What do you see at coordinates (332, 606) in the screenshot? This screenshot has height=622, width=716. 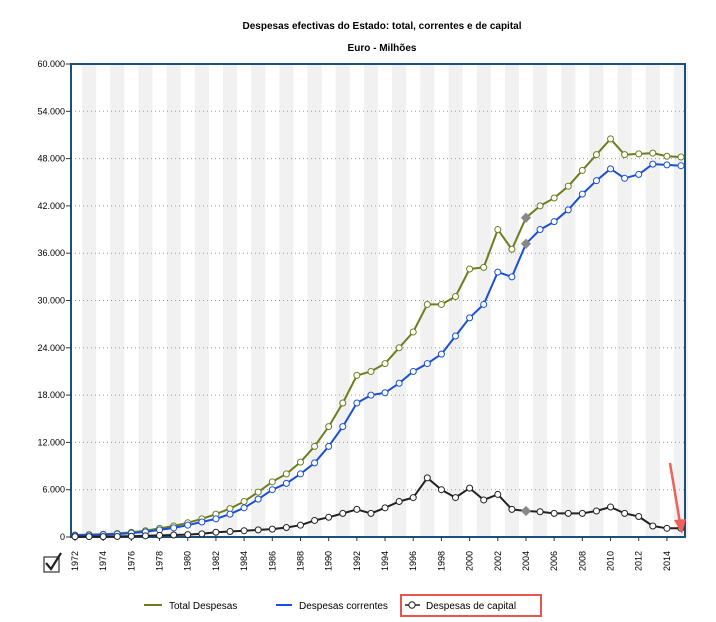 I see `legend-item-correntes: Despesas correntes` at bounding box center [332, 606].